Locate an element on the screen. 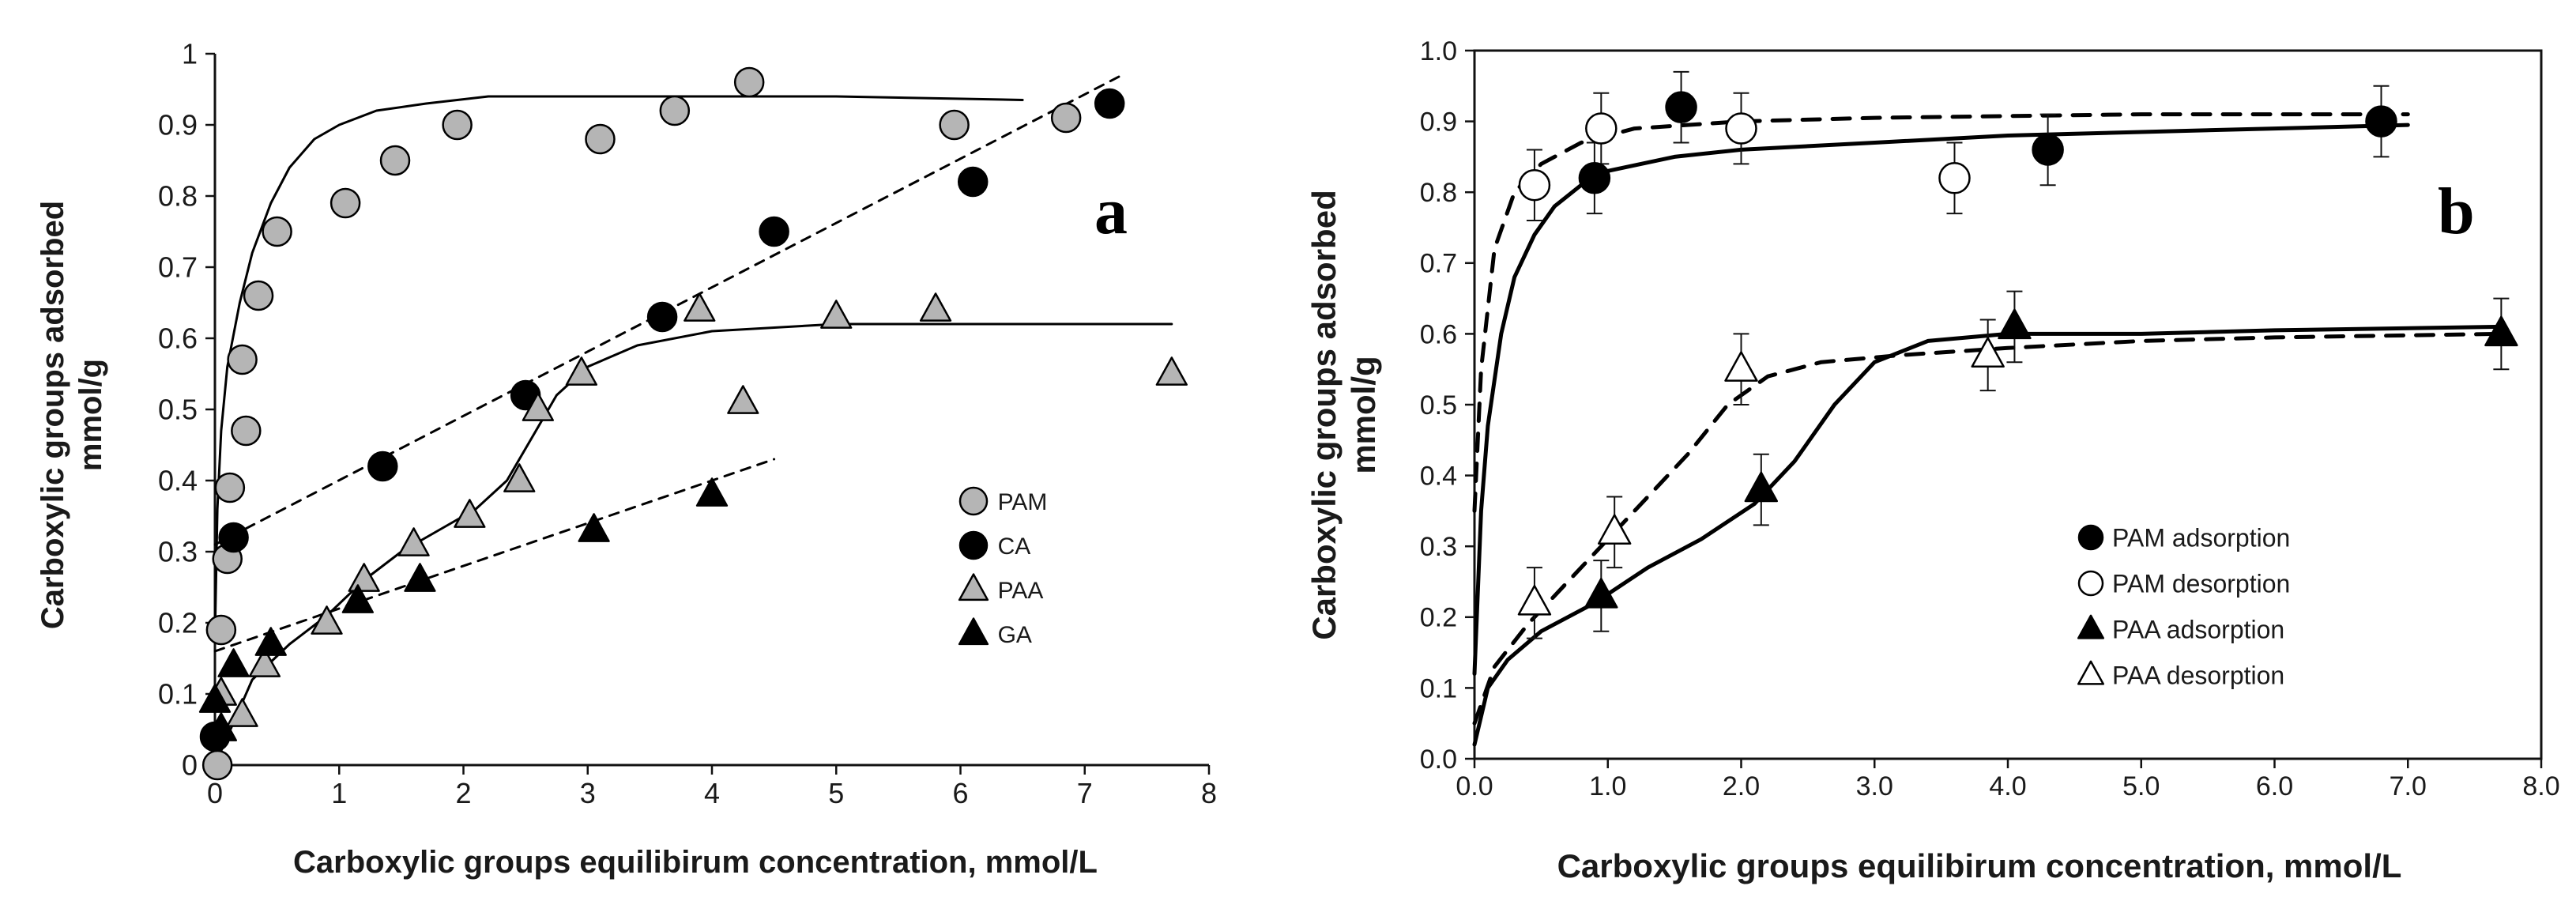  panel-a-x-tick-label: 6 is located at coordinates (960, 793).